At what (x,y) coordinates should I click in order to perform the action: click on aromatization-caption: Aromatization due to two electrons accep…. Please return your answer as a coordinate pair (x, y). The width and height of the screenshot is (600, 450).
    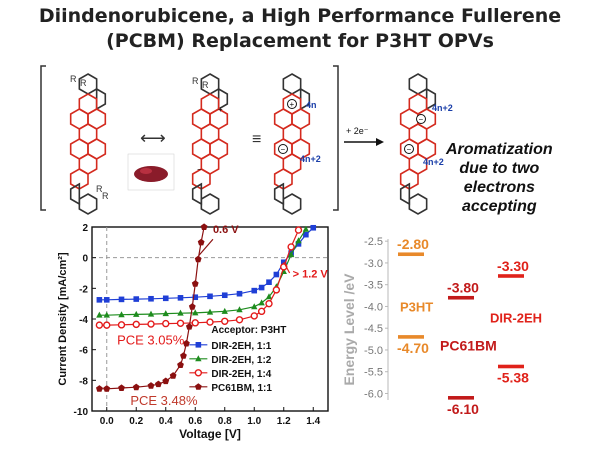
    Looking at the image, I should click on (499, 178).